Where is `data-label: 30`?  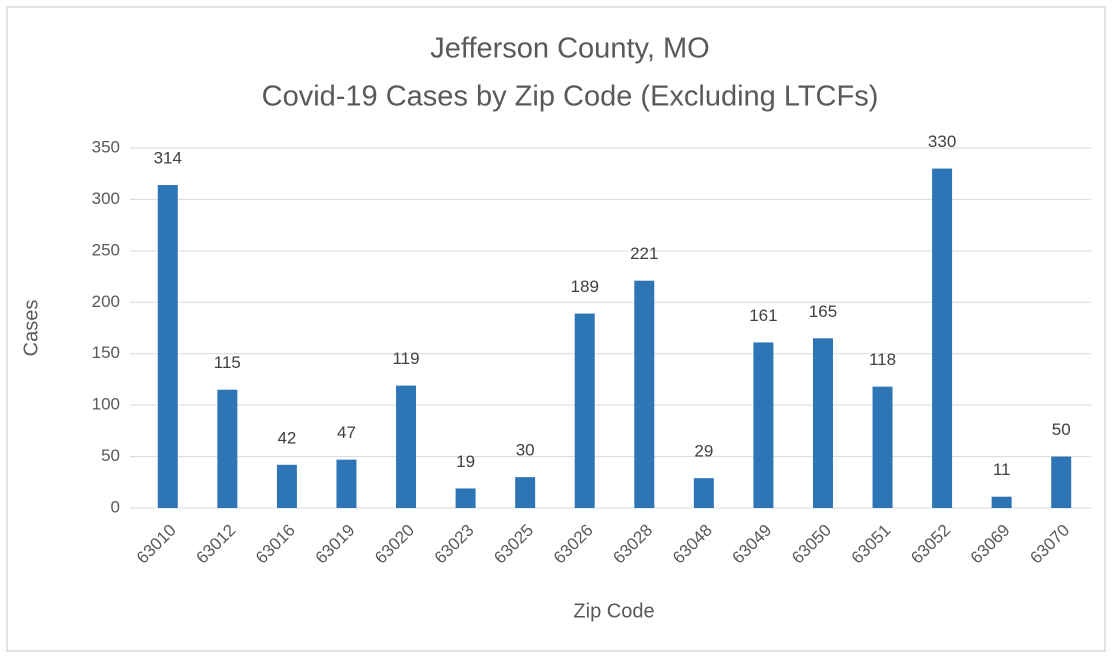
data-label: 30 is located at coordinates (525, 450).